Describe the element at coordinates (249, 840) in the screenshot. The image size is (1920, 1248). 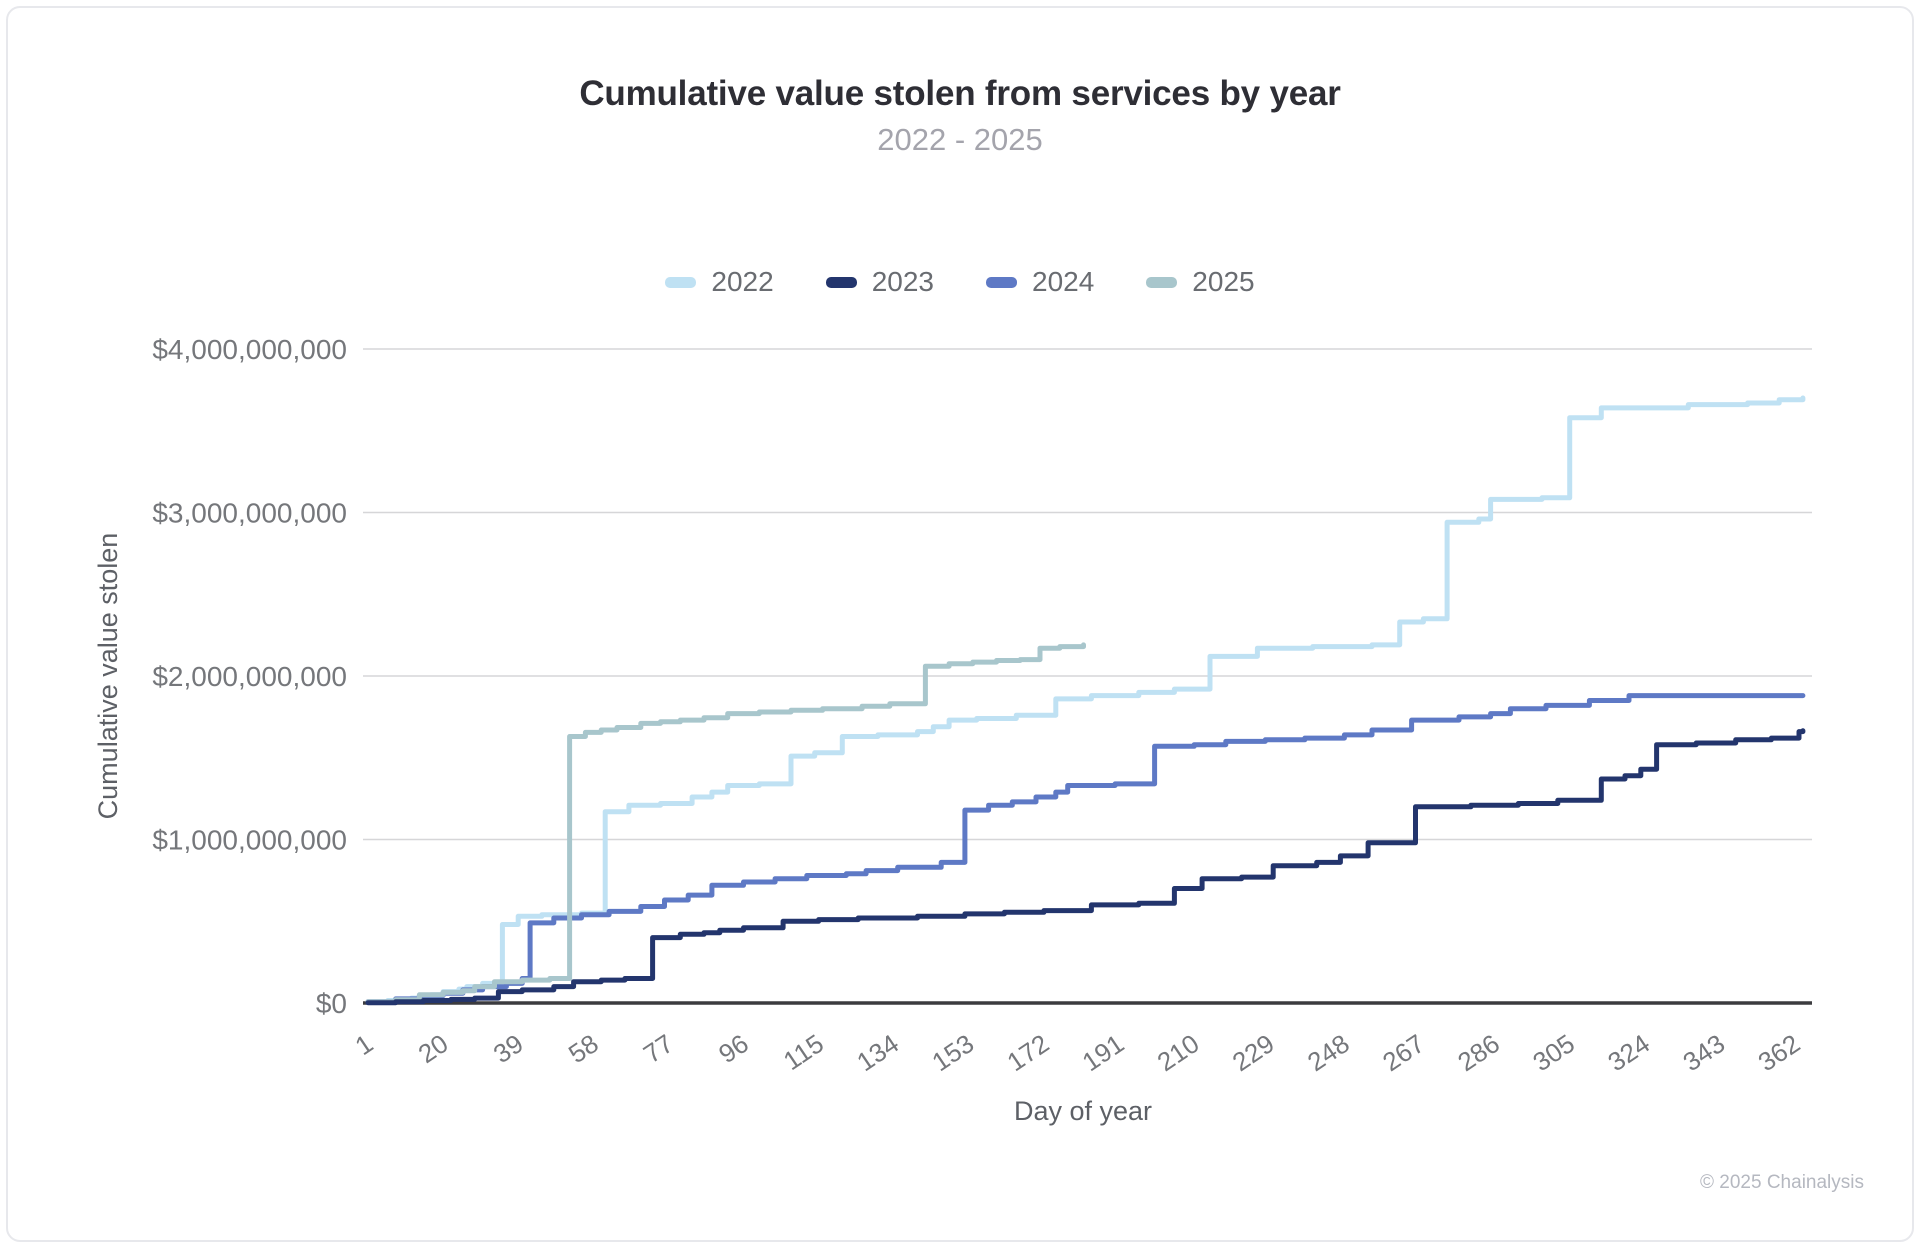
I see `y-tick-label: $1,000,000,000` at that location.